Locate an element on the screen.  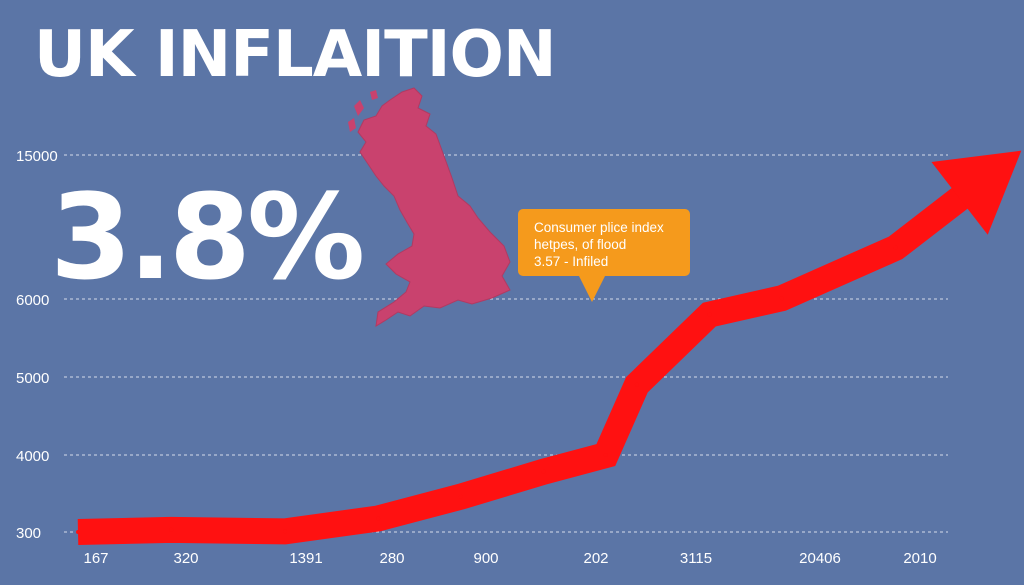
tooltip-line-2: hetpes, of flood is located at coordinates (580, 244).